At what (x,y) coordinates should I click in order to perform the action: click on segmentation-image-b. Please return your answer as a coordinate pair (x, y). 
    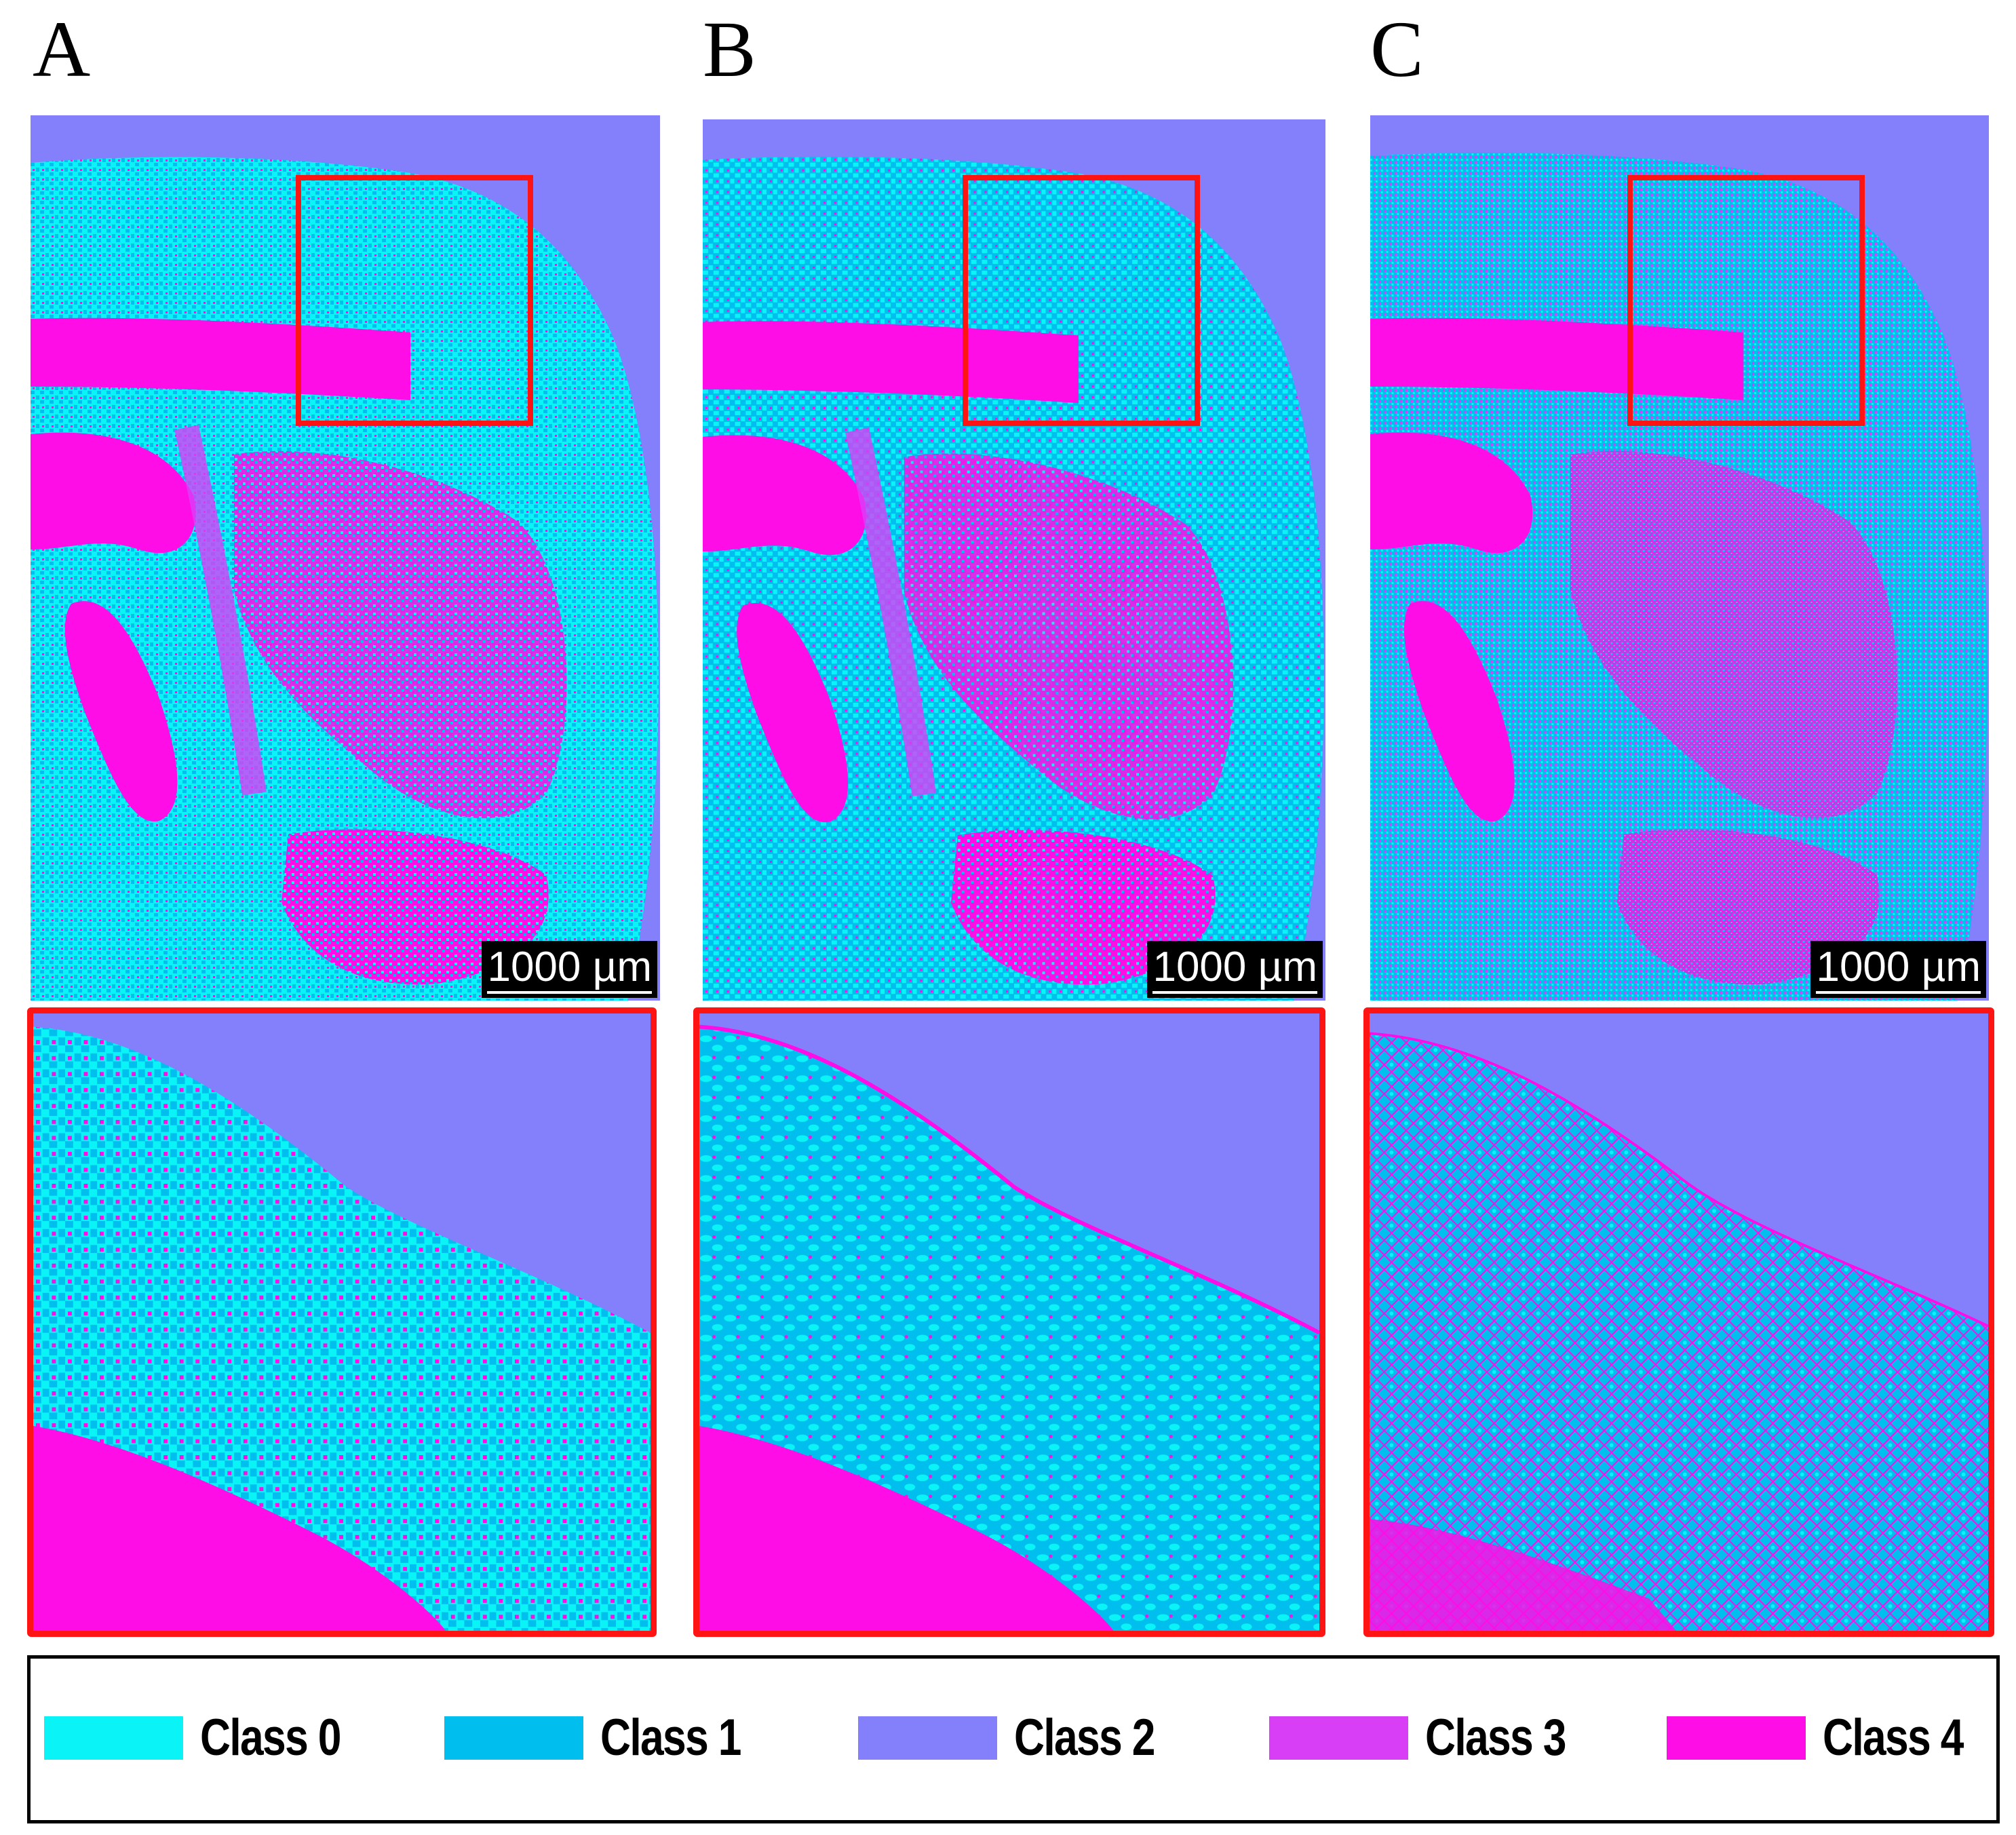
    Looking at the image, I should click on (1014, 560).